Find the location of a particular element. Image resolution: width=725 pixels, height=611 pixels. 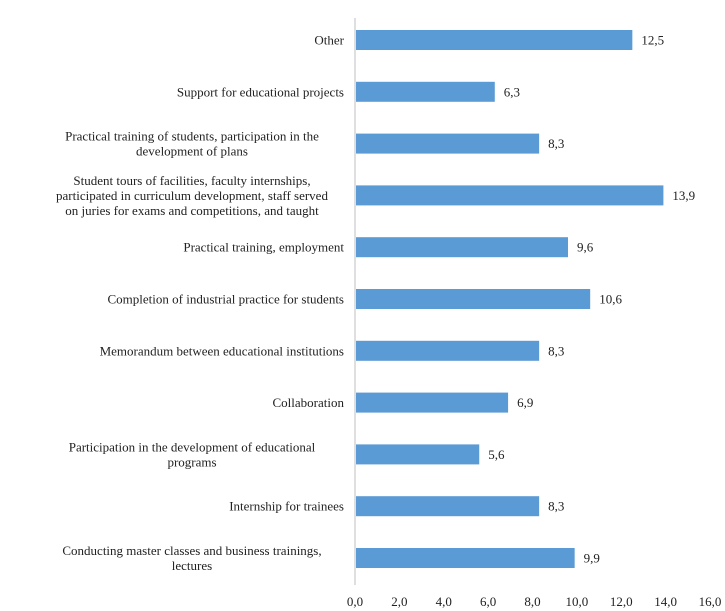

category-label-line: development of plans is located at coordinates (192, 151).